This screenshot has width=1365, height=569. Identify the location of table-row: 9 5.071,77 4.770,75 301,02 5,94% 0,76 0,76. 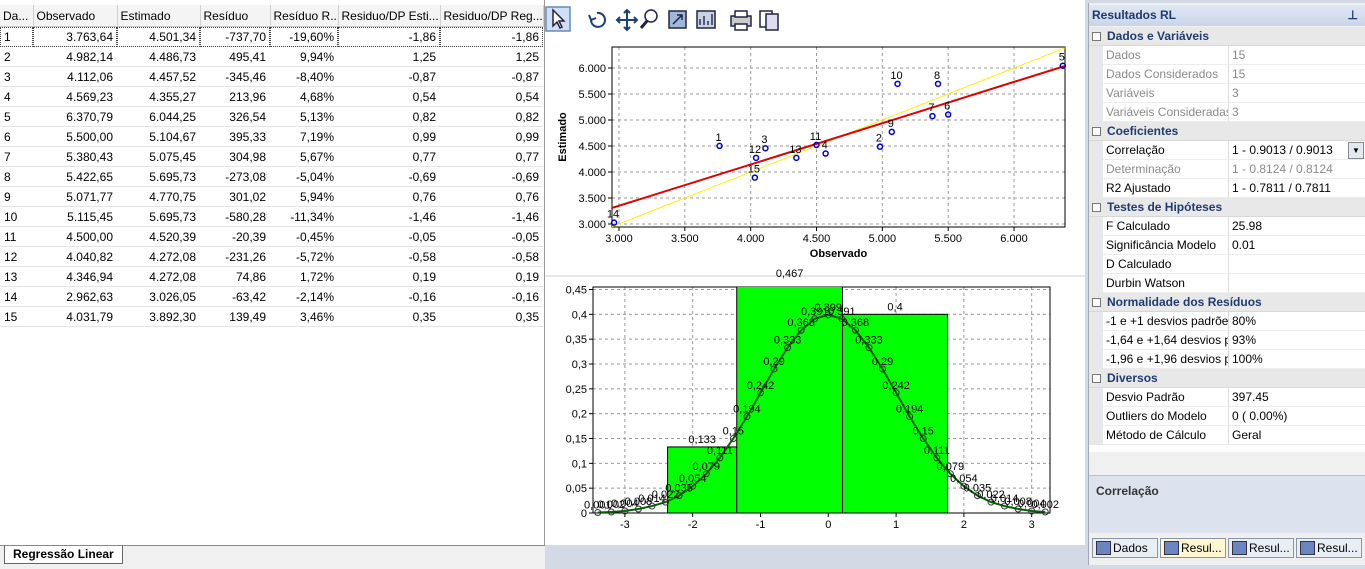
(271, 196).